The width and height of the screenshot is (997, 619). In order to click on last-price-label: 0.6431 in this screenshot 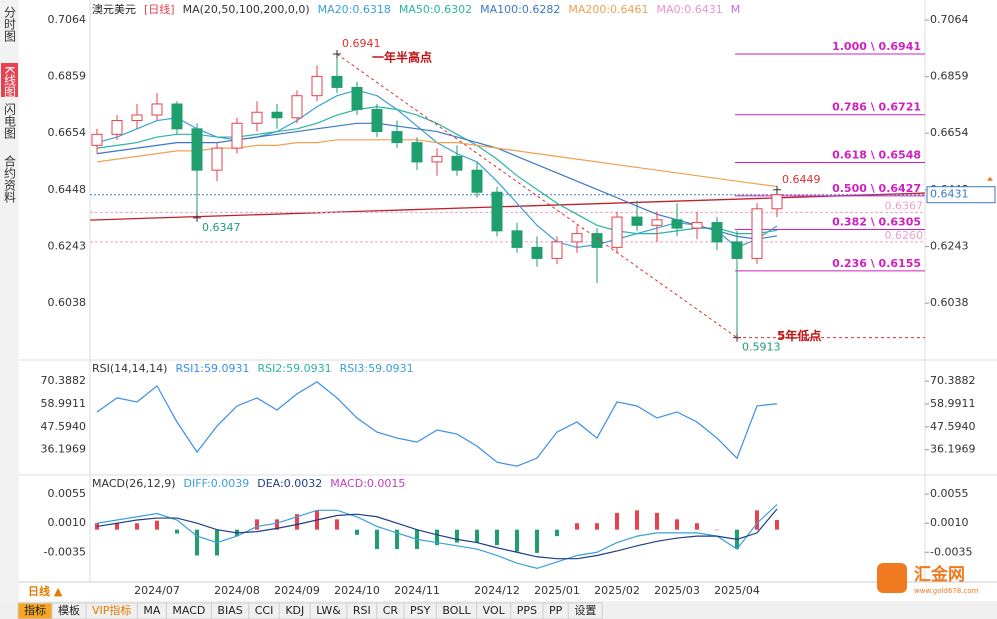, I will do `click(949, 194)`.